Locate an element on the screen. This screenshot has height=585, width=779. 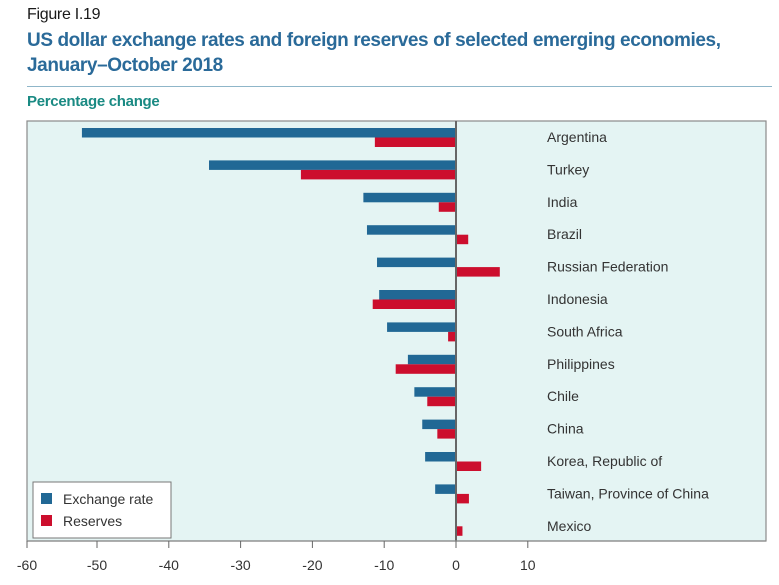
chart-title-line-2: January–October 2018 is located at coordinates (125, 65).